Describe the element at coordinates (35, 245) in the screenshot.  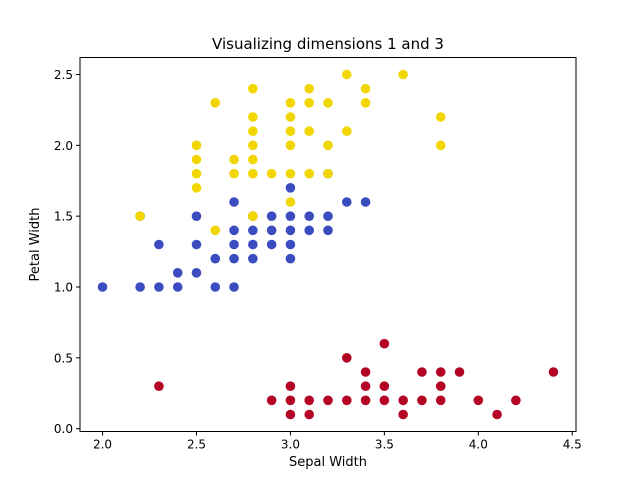
I see `y-axis-label: Petal Width` at that location.